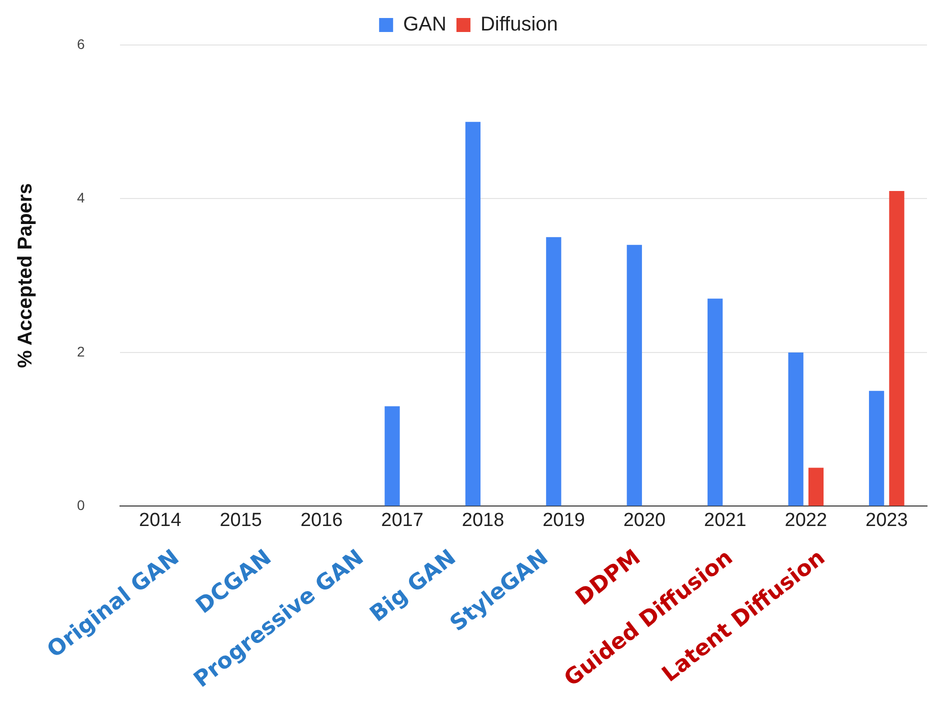 The width and height of the screenshot is (937, 705). What do you see at coordinates (25, 275) in the screenshot?
I see `y-axis-title: % Accepted Papers` at bounding box center [25, 275].